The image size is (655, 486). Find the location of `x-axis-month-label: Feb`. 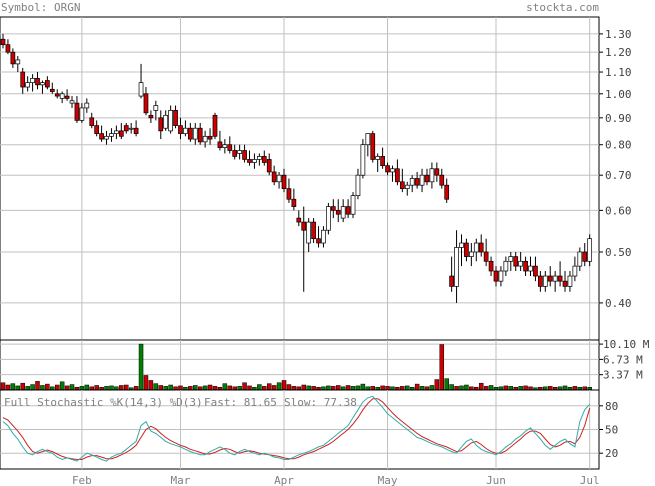

x-axis-month-label: Feb is located at coordinates (82, 480).